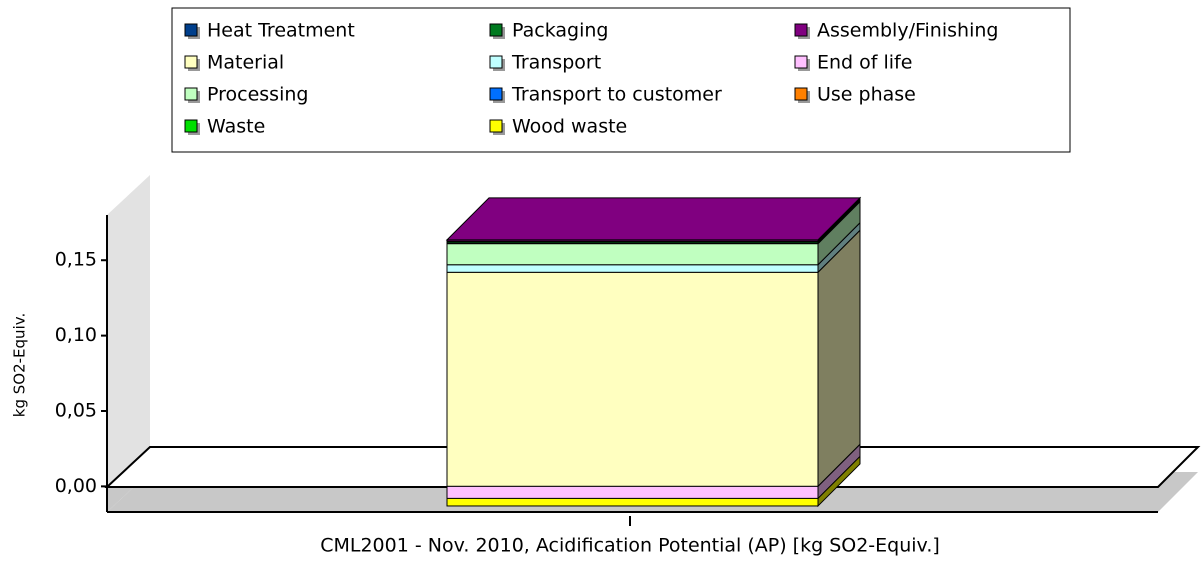  Describe the element at coordinates (76, 410) in the screenshot. I see `y-tick-label: 0,05` at that location.